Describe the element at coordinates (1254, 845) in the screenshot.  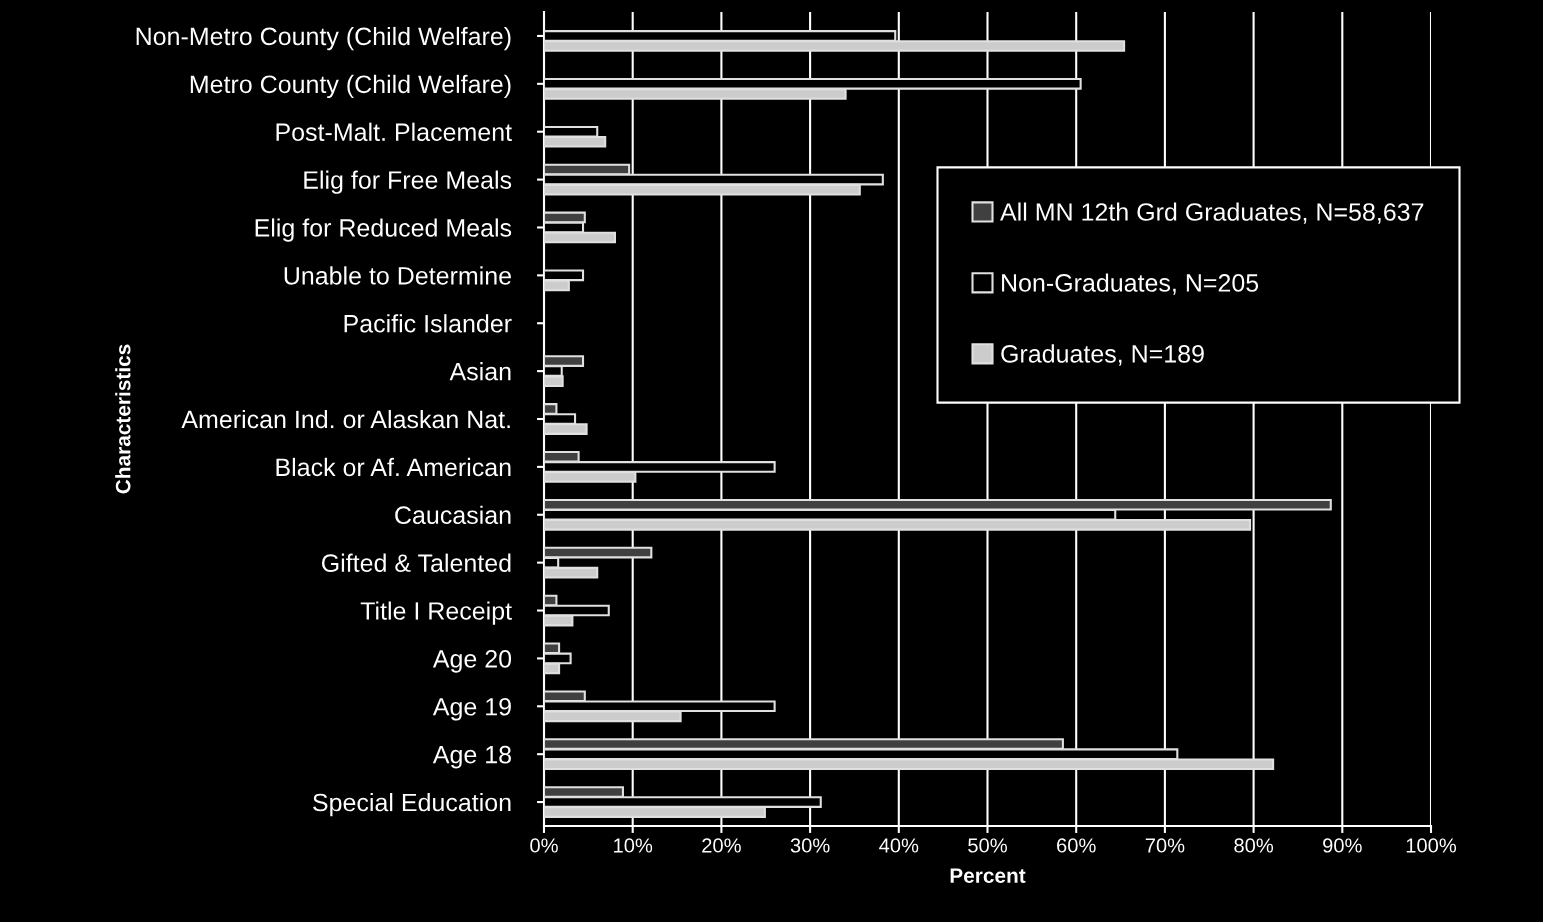
I see `x-tick-label: 80%` at that location.